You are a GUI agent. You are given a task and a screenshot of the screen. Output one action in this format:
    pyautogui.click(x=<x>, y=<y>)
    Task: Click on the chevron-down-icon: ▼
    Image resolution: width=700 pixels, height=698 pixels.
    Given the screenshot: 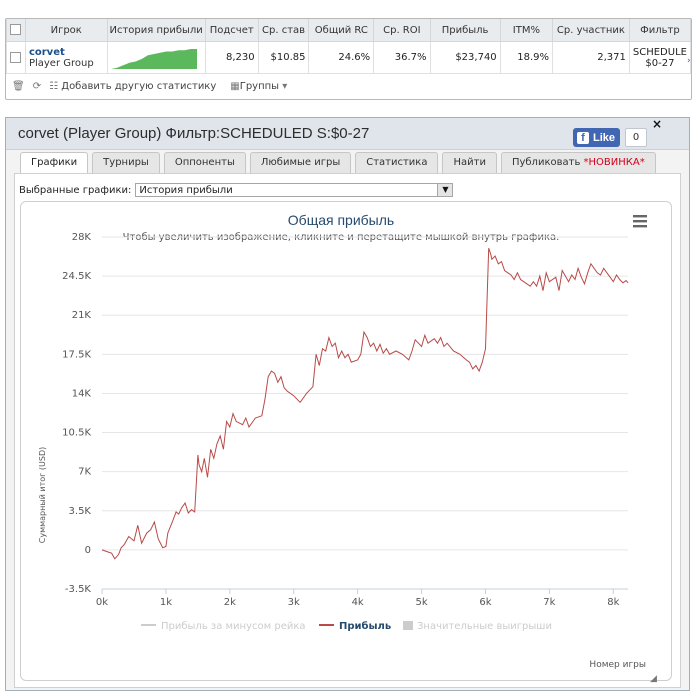 What is the action you would take?
    pyautogui.click(x=445, y=190)
    